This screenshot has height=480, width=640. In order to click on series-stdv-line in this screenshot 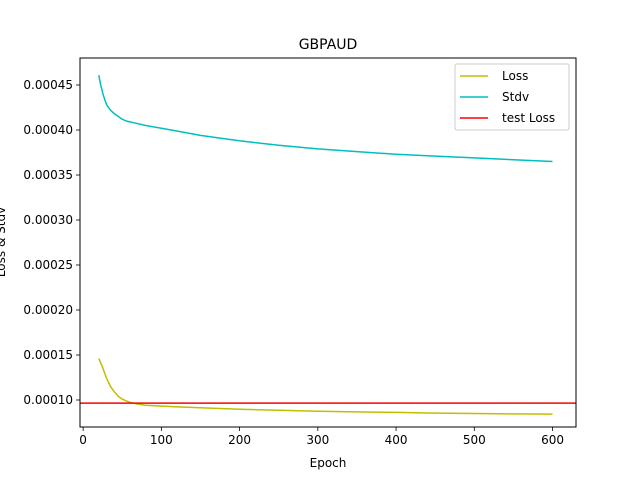, I will do `click(325, 118)`.